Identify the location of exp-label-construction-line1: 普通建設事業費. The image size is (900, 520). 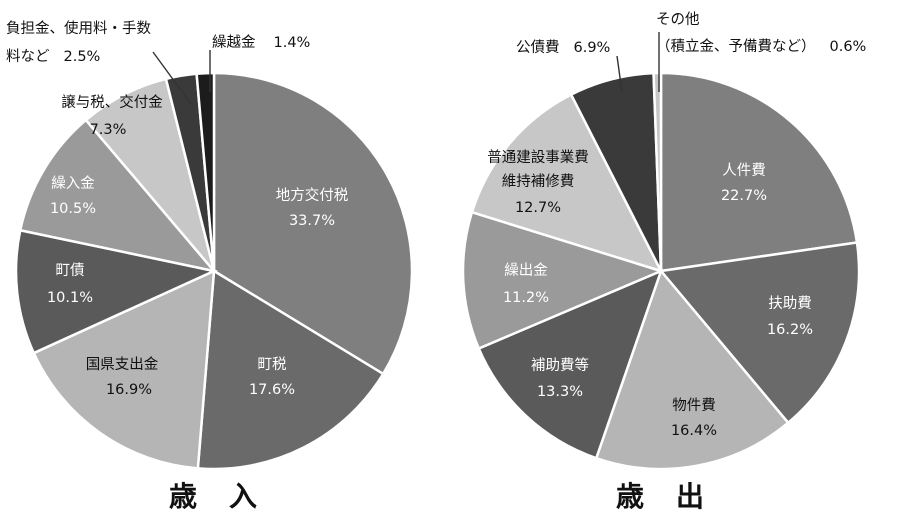
(538, 157).